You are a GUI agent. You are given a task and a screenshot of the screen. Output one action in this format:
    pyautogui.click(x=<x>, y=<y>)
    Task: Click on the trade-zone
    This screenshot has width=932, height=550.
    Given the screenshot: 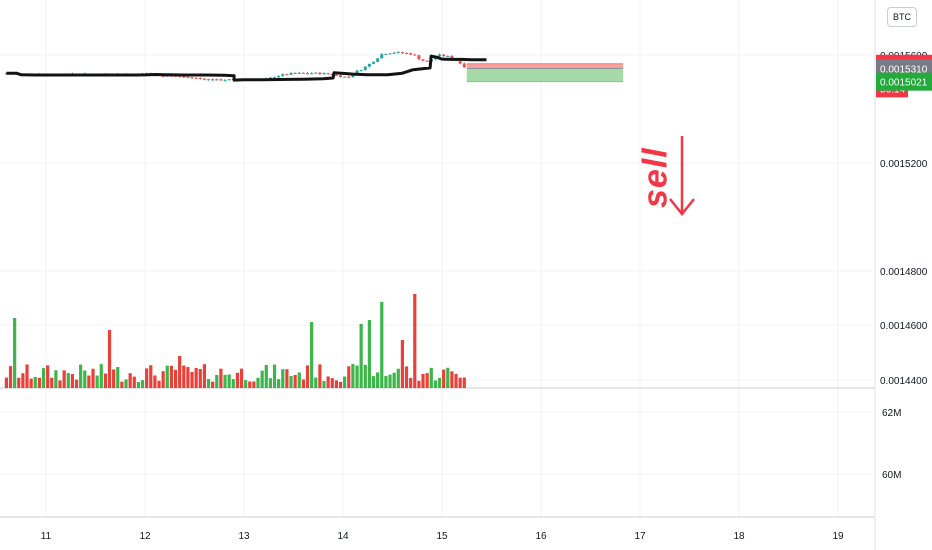 What is the action you would take?
    pyautogui.click(x=545, y=73)
    